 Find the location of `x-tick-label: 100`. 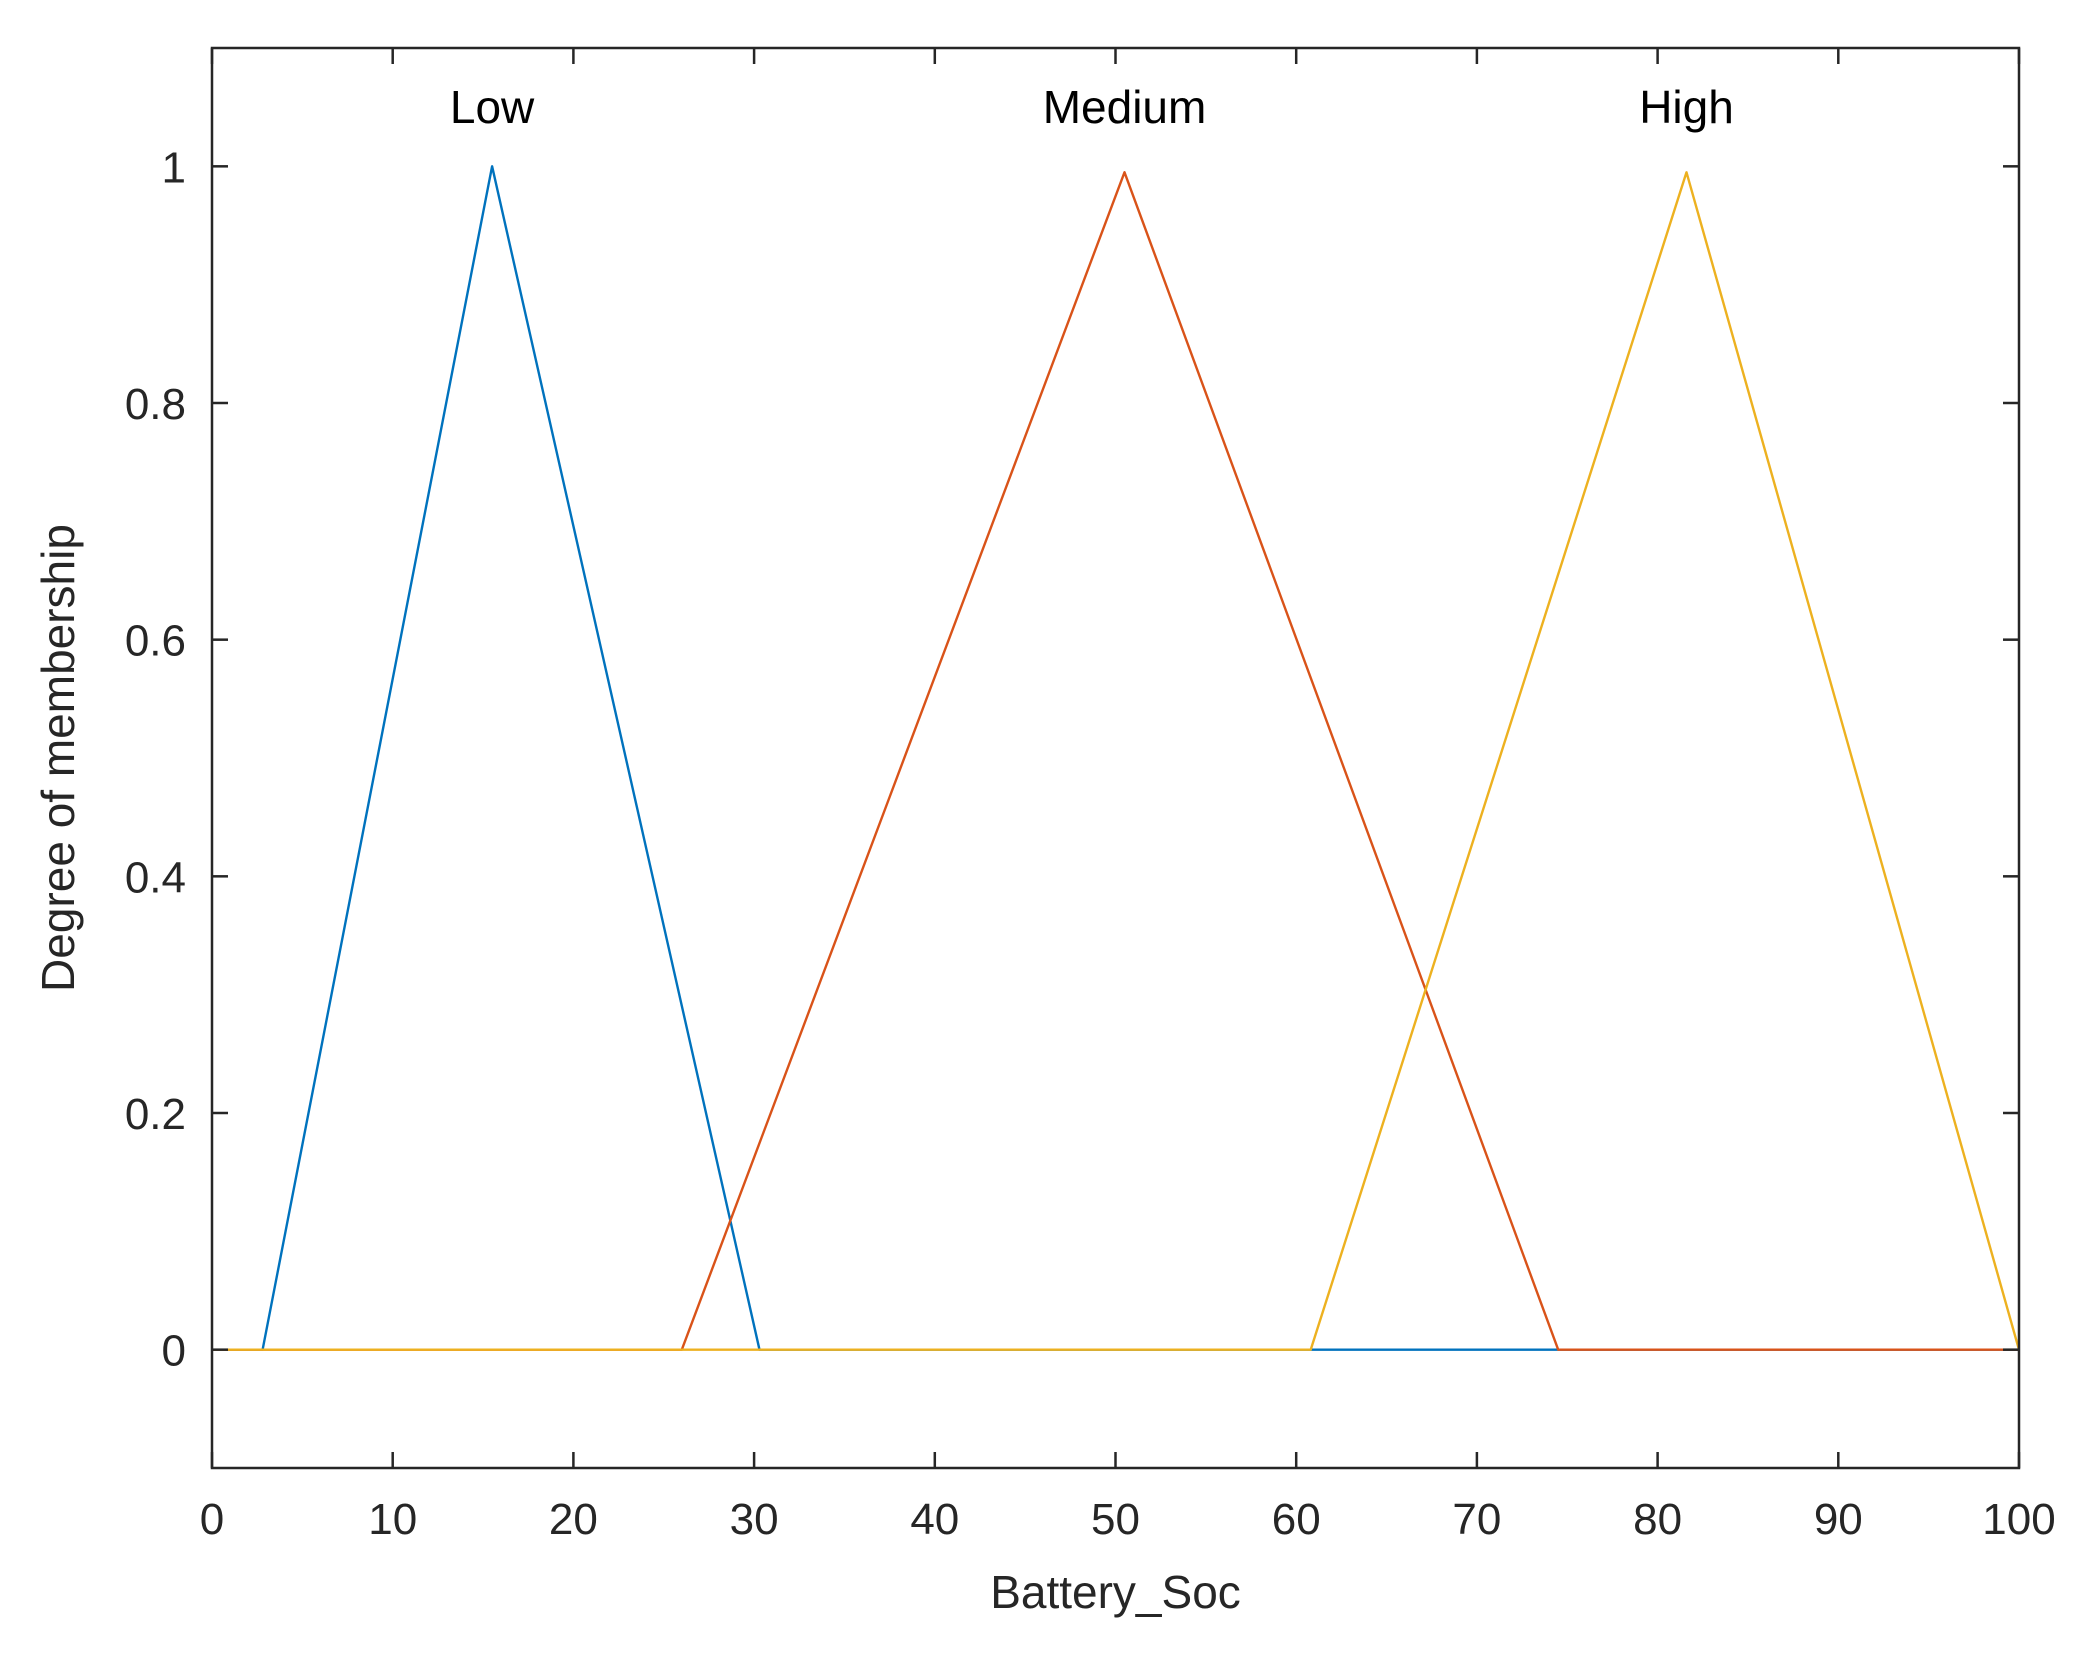

x-tick-label: 100 is located at coordinates (2018, 1519).